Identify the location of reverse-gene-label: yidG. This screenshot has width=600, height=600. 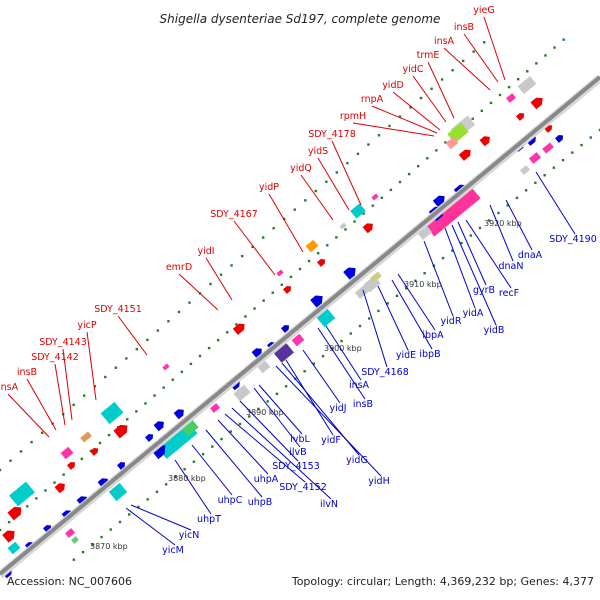
(357, 460).